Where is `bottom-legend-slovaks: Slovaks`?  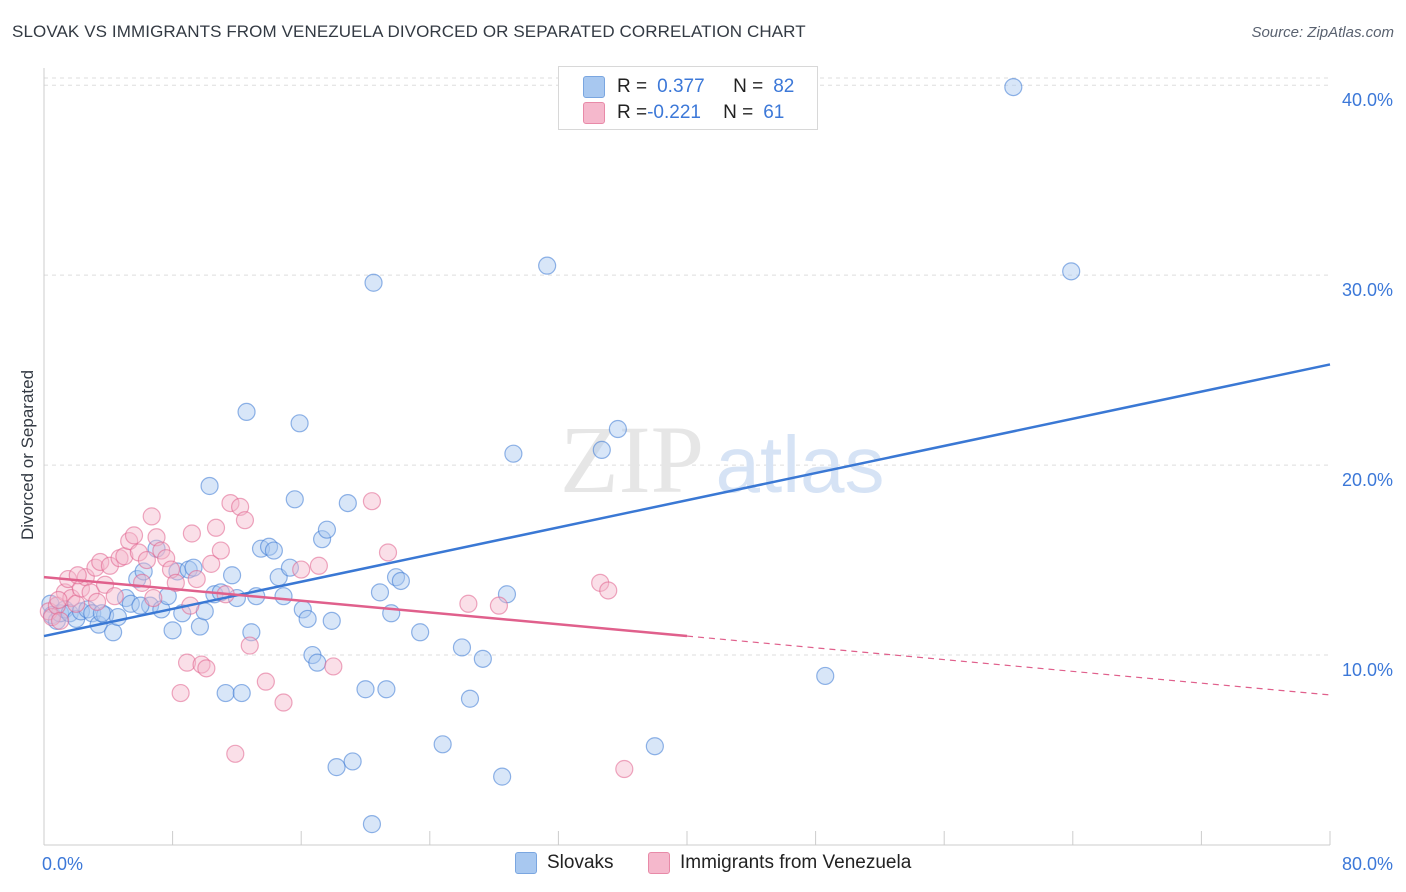 bottom-legend-slovaks: Slovaks is located at coordinates (564, 863).